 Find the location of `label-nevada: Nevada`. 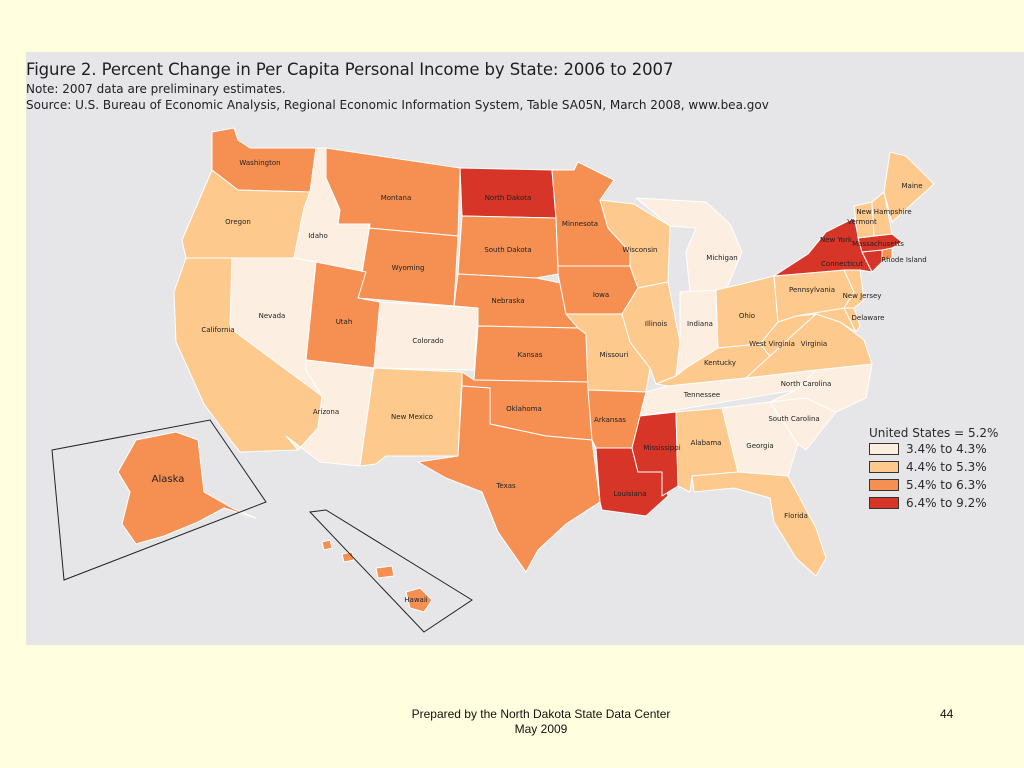

label-nevada: Nevada is located at coordinates (272, 316).